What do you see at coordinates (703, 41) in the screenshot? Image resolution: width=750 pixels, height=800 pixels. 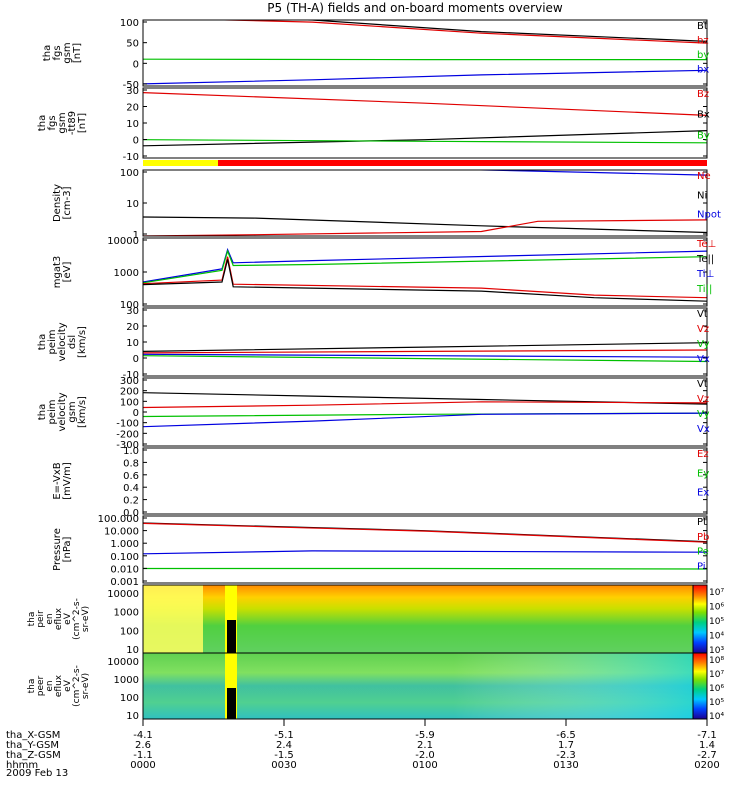 I see `legend-entry: bz` at bounding box center [703, 41].